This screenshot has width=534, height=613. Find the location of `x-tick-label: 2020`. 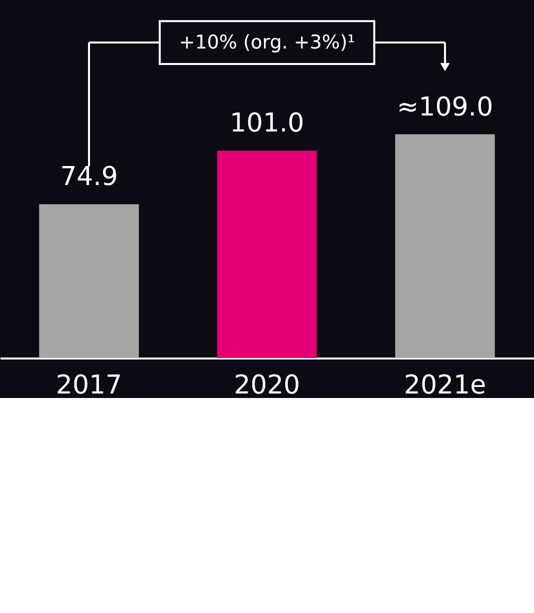

x-tick-label: 2020 is located at coordinates (267, 385).